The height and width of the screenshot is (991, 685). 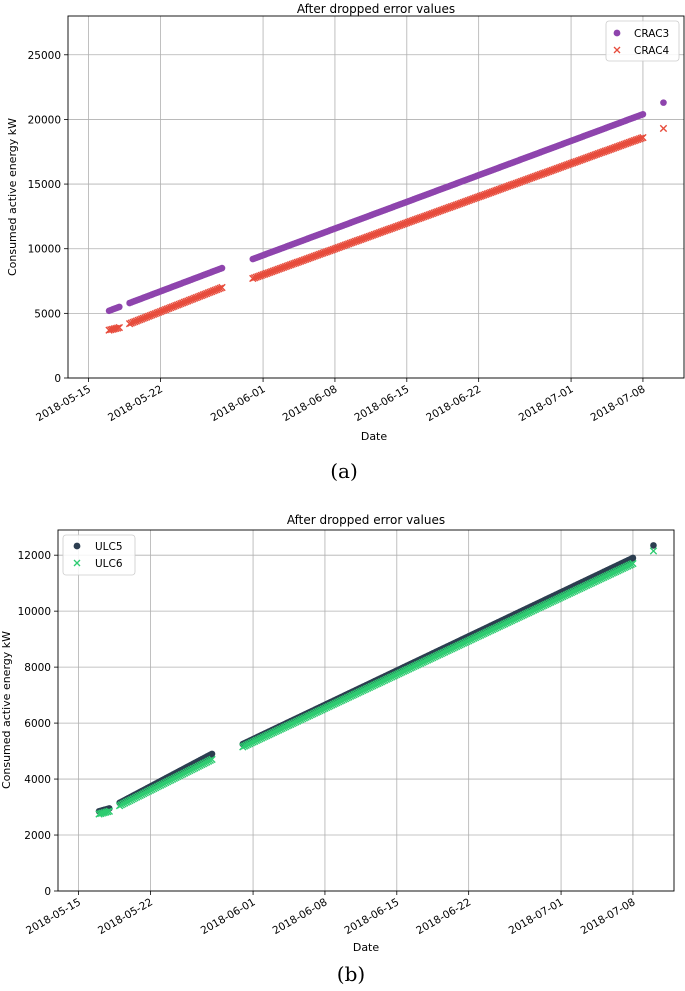 I want to click on chart-a-title: After dropped error values, so click(x=376, y=9).